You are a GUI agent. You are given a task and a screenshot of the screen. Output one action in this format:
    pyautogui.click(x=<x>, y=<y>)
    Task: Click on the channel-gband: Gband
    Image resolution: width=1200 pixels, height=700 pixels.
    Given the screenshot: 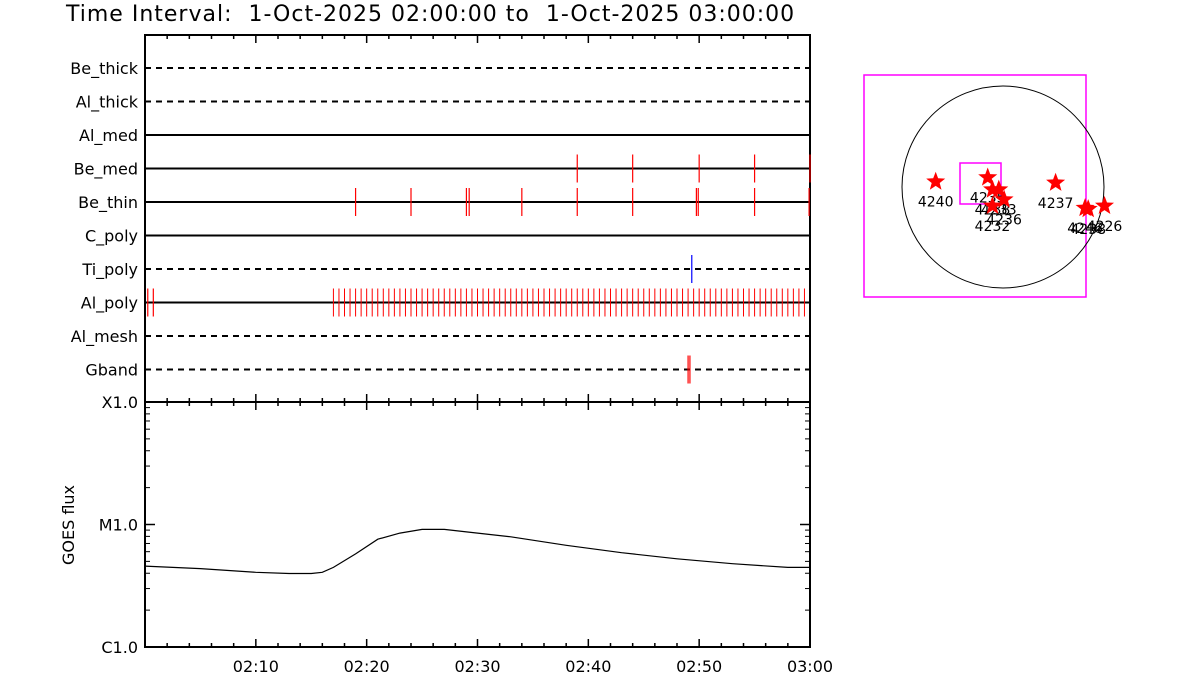 What is the action you would take?
    pyautogui.click(x=447, y=369)
    